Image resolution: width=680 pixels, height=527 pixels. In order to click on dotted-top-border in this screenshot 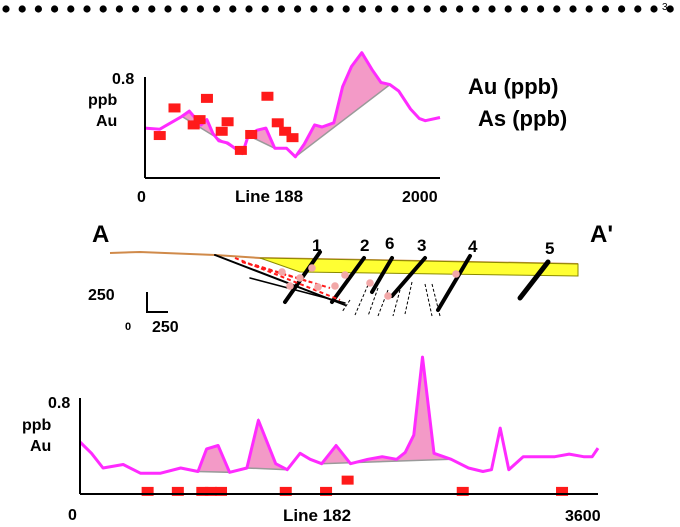, I will do `click(338, 9)`.